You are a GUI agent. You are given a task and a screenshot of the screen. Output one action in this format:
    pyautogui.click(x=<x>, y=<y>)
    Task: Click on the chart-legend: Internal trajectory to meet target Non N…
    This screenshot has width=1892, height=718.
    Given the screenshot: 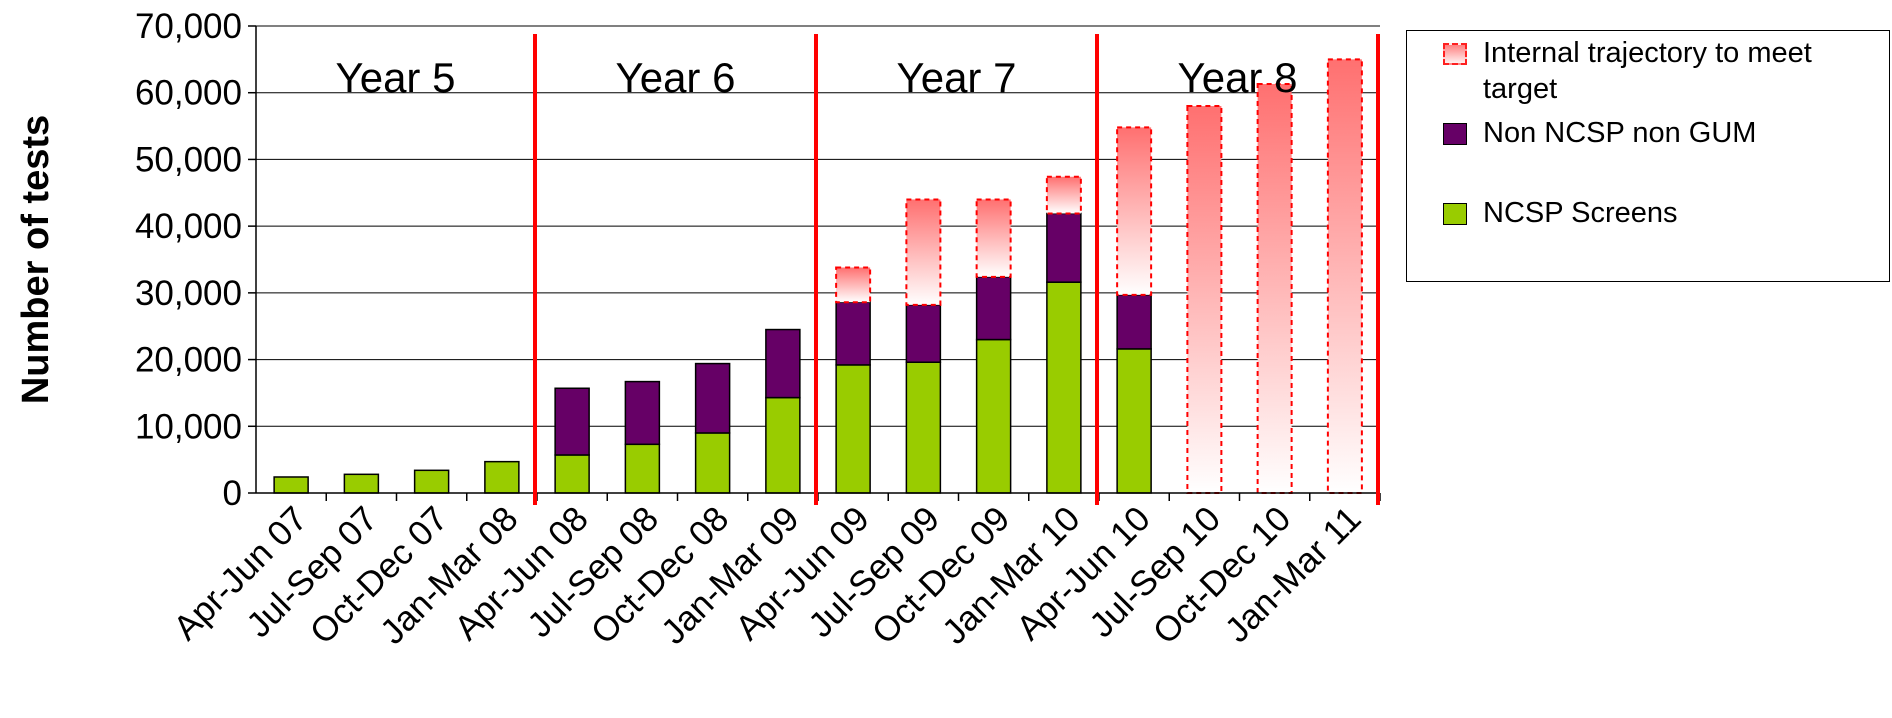 What is the action you would take?
    pyautogui.click(x=1648, y=156)
    